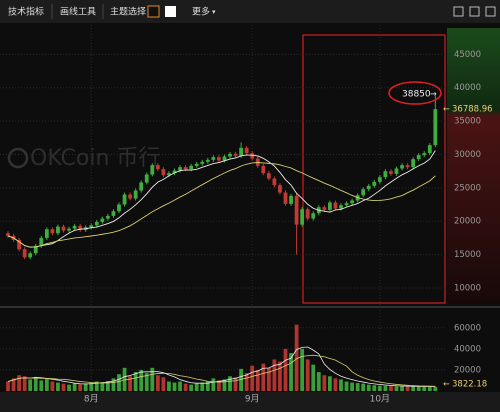 The height and width of the screenshot is (412, 500). What do you see at coordinates (416, 95) in the screenshot?
I see `annotation: 38850` at bounding box center [416, 95].